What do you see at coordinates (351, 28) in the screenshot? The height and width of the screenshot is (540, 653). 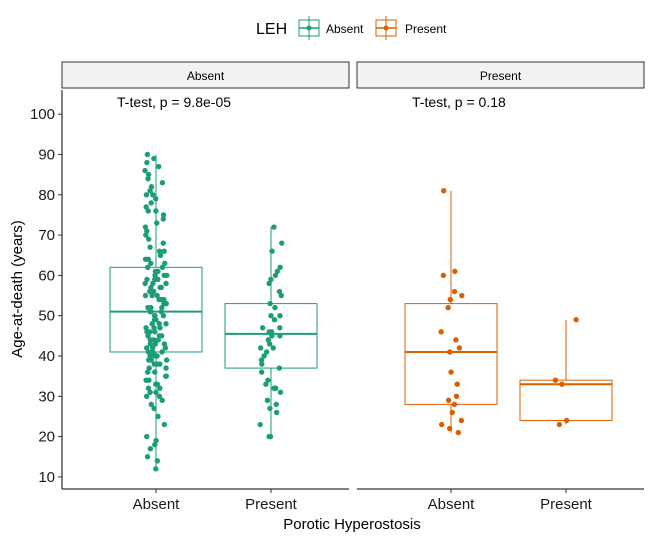 I see `legend: LEH Absent Present` at bounding box center [351, 28].